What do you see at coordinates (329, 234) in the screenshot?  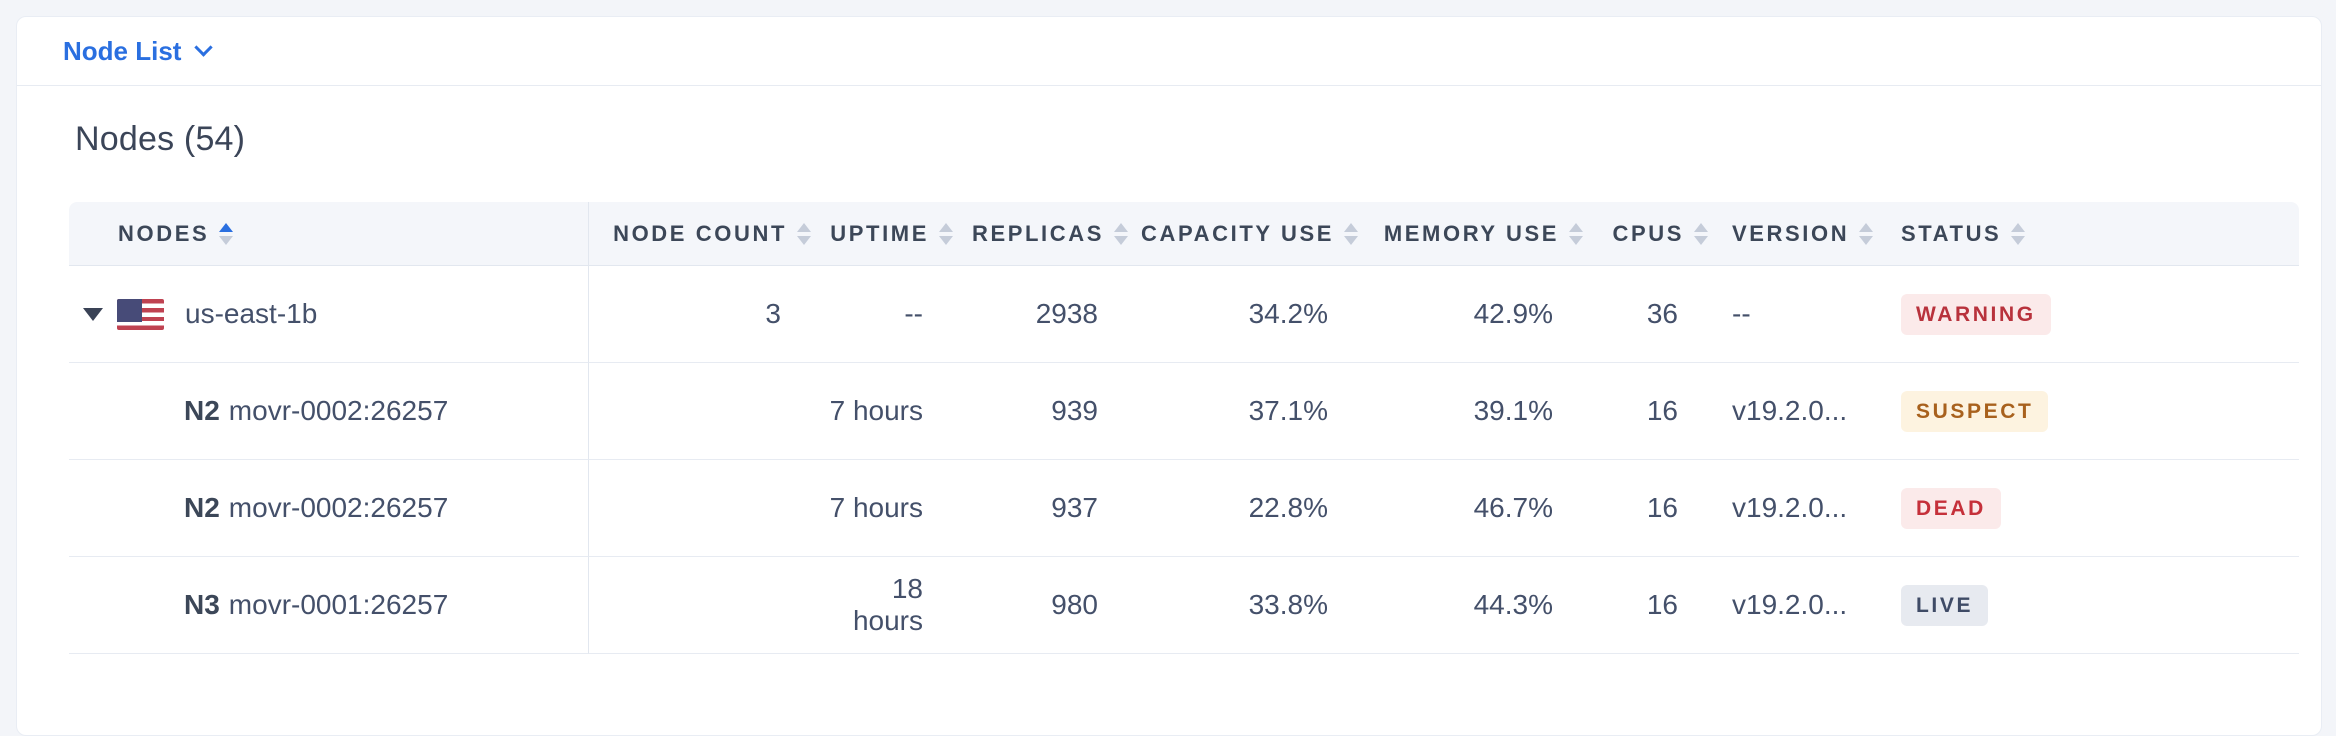 I see `column-header-nodes: NODES` at bounding box center [329, 234].